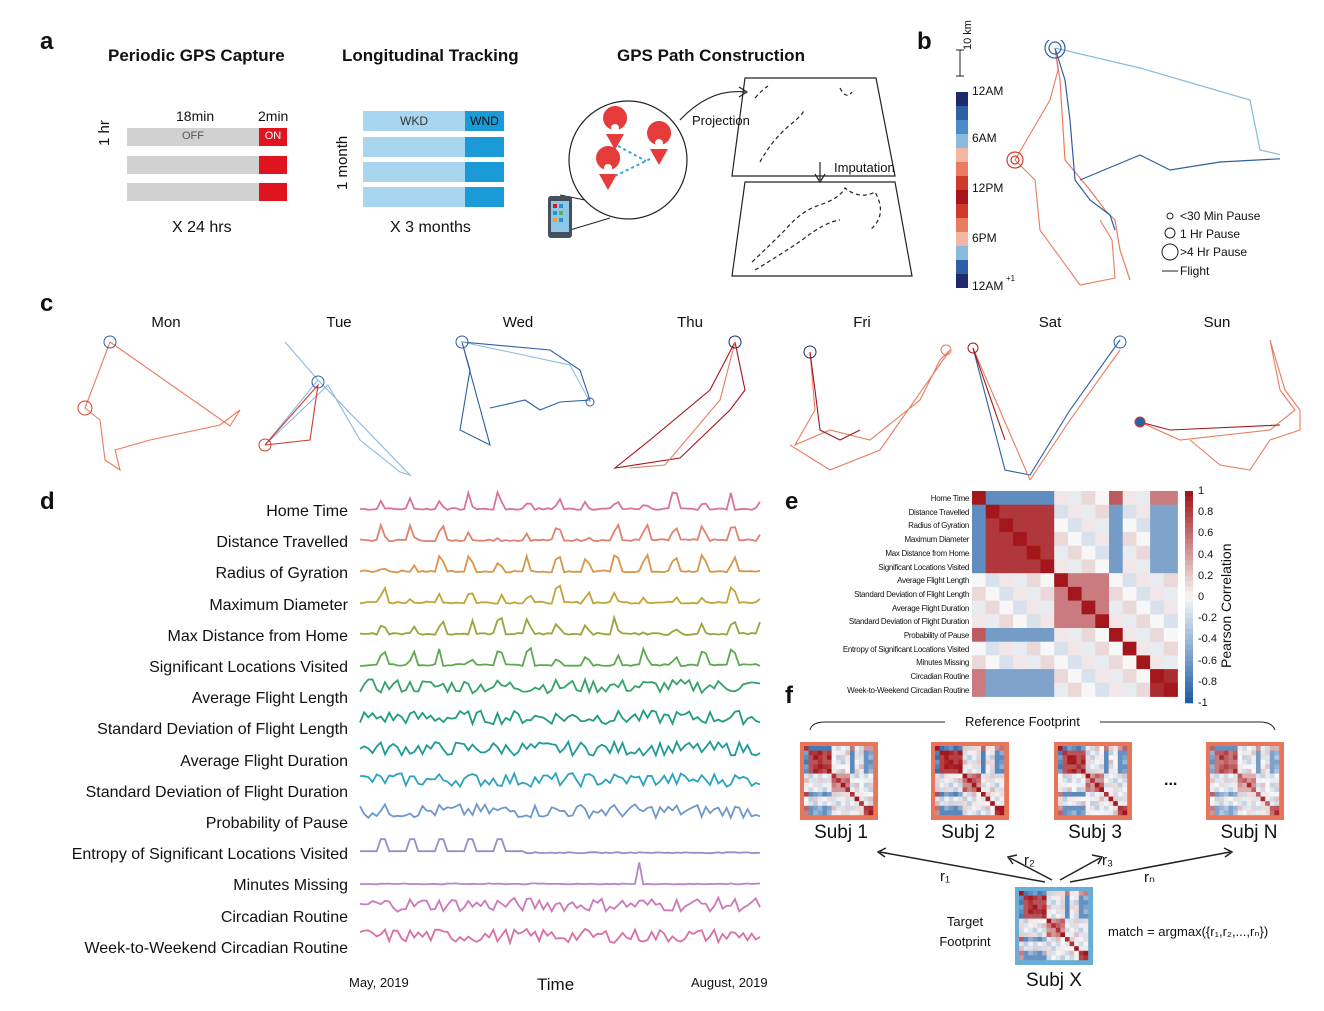 This screenshot has width=1324, height=1011. What do you see at coordinates (936, 635) in the screenshot?
I see `heatmap-row-label: Probability of Pause` at bounding box center [936, 635].